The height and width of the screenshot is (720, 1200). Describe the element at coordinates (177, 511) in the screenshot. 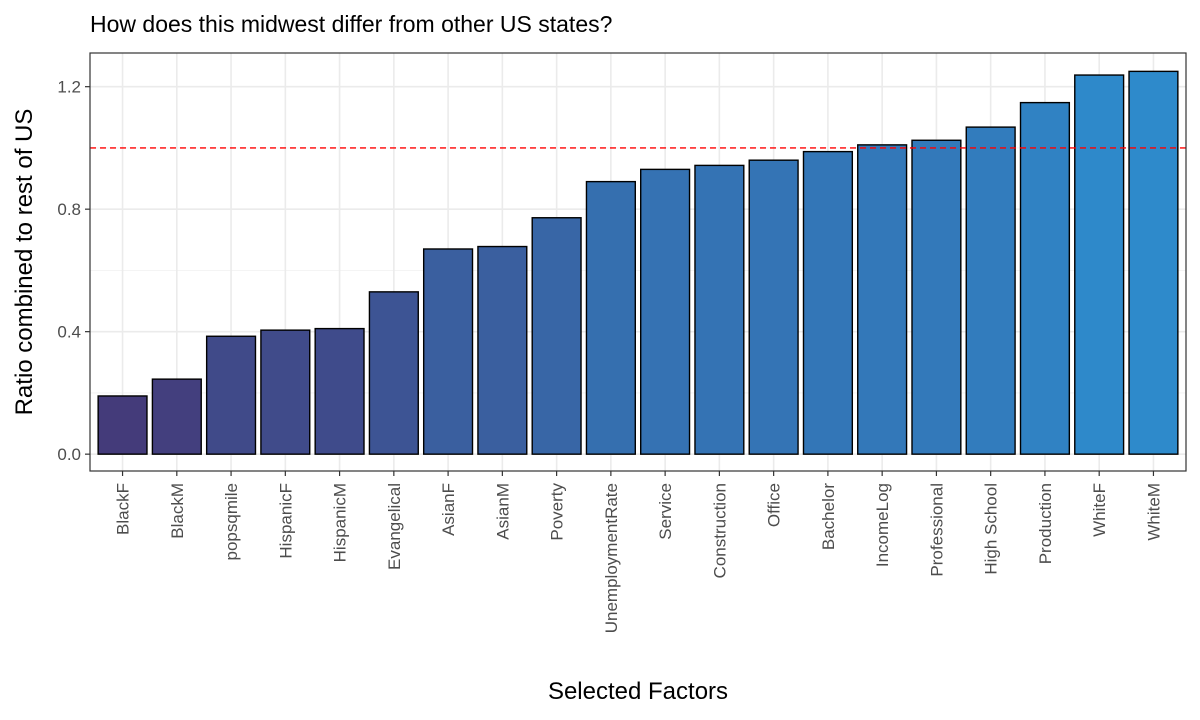

I see `x-tick-label: BlackM` at that location.